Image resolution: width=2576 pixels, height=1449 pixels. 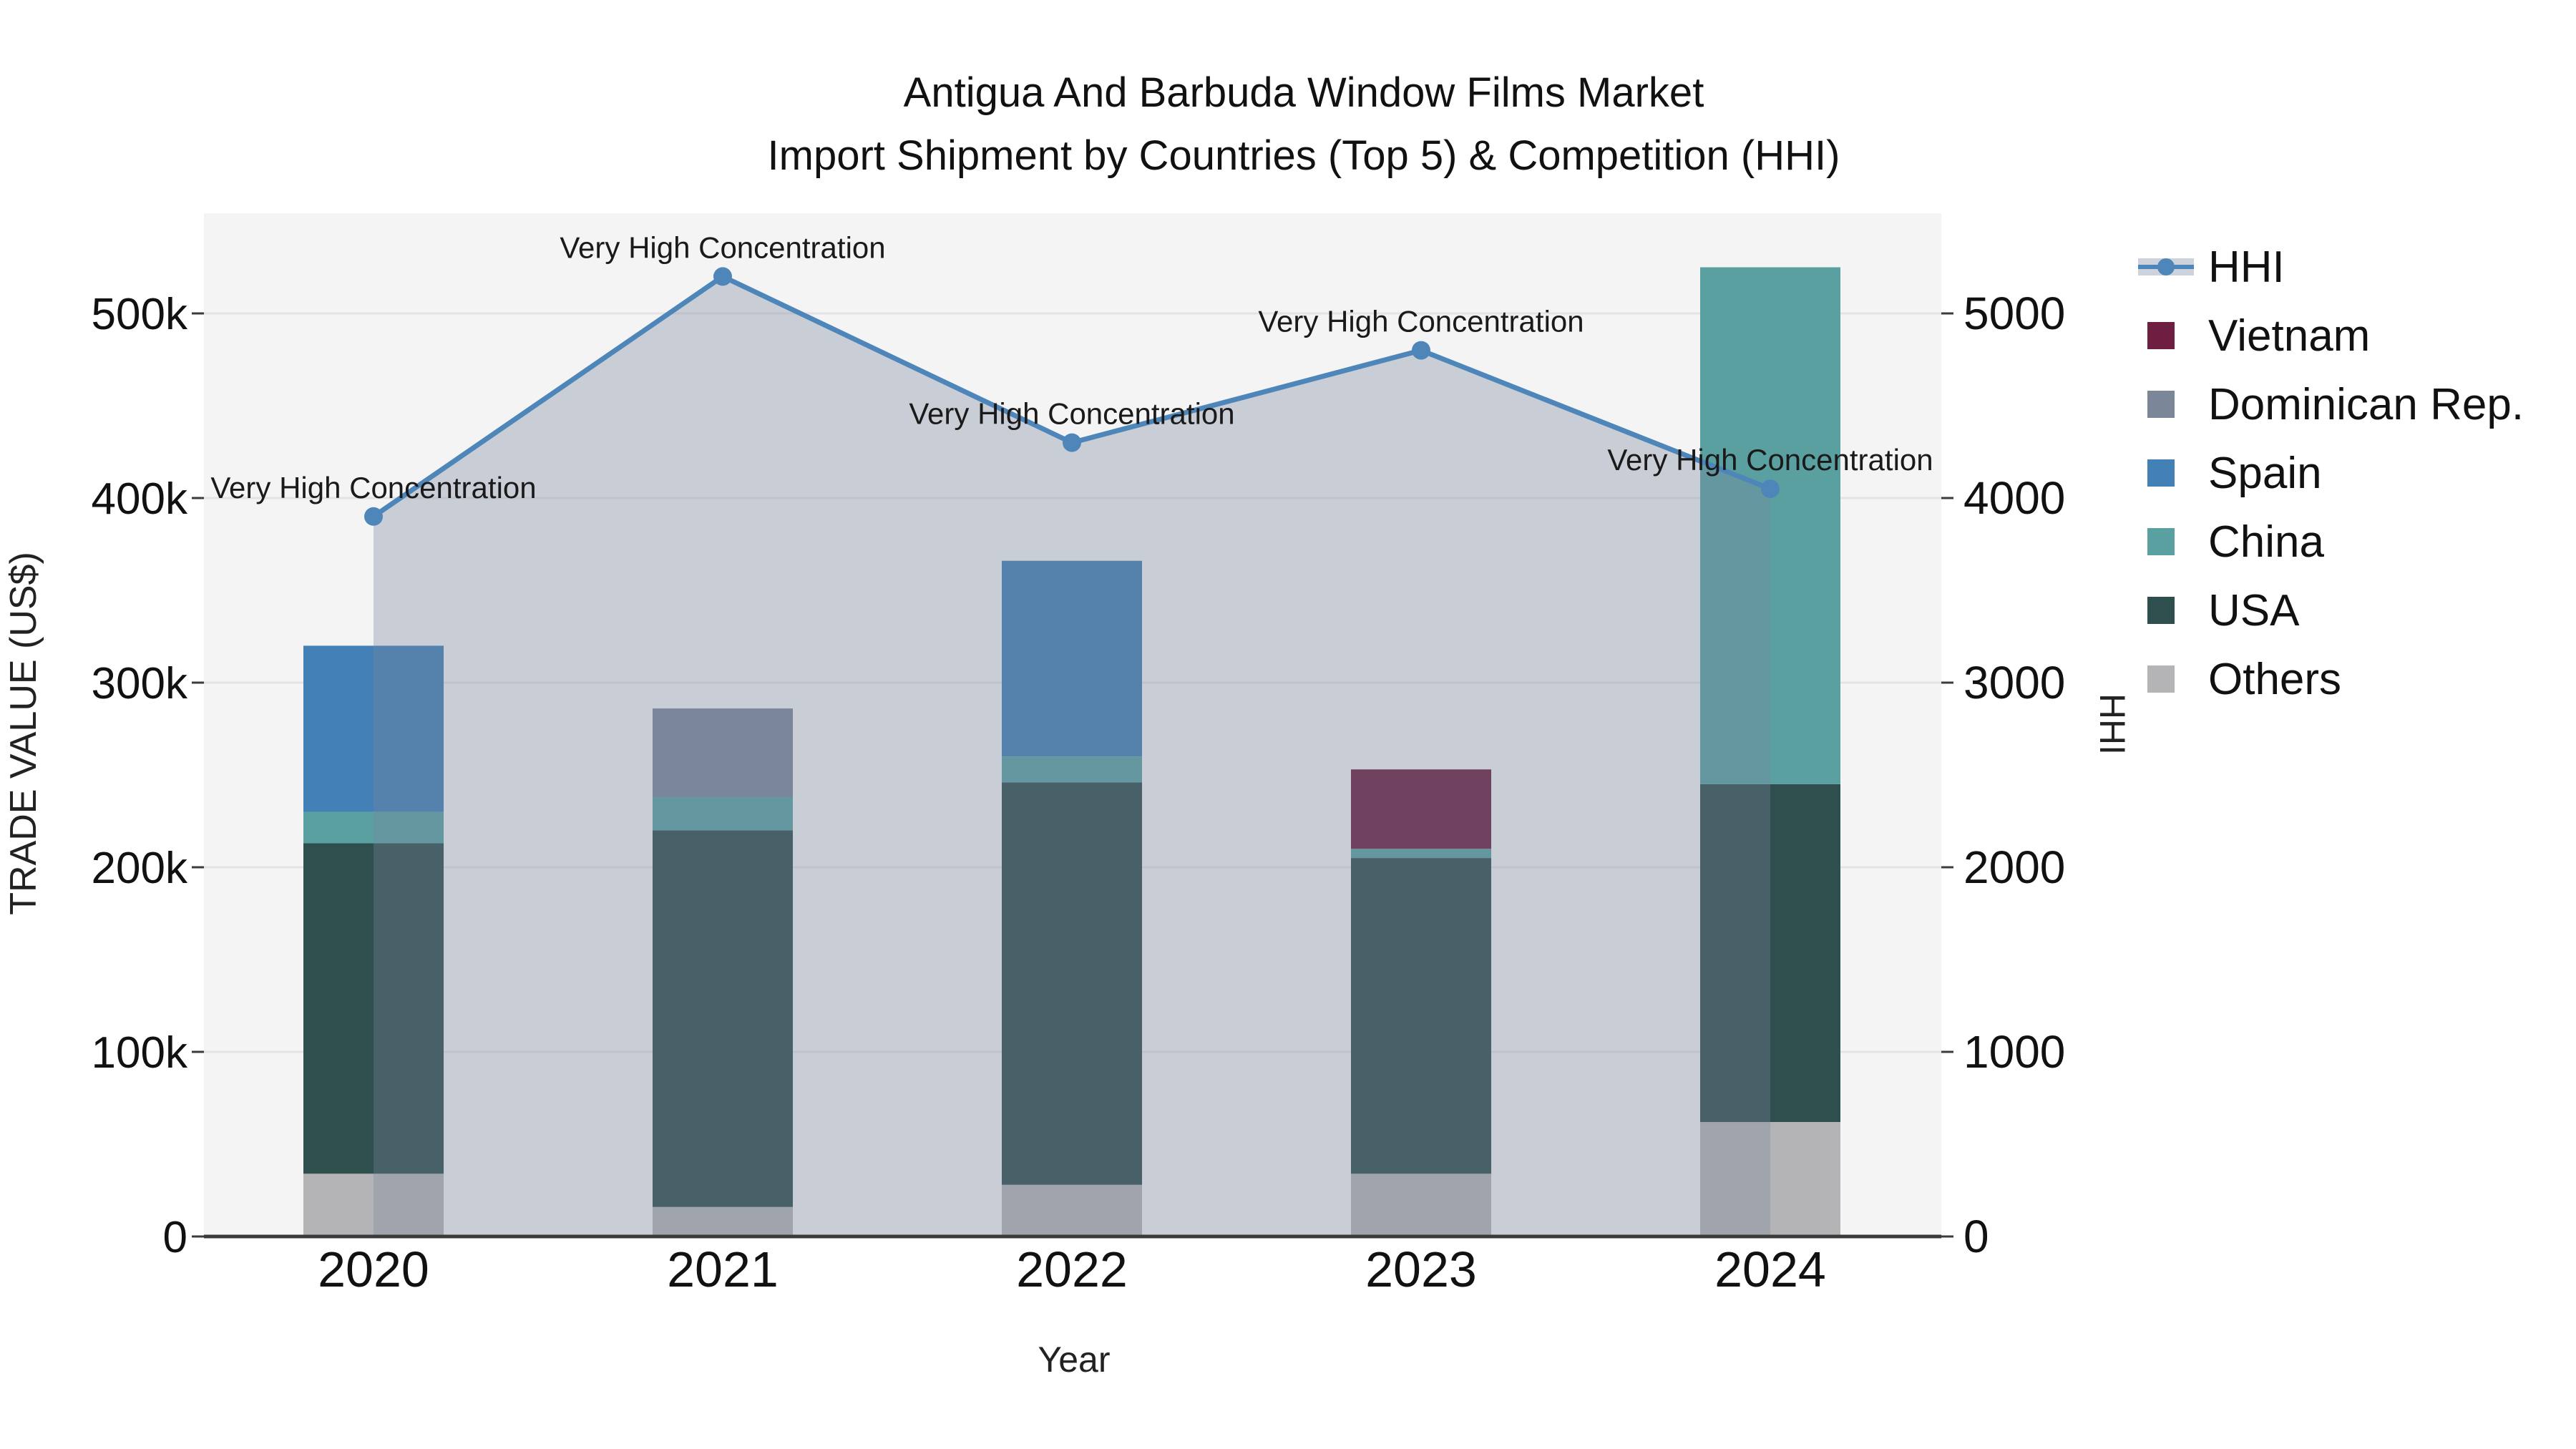 I want to click on hhi-marker-2021, so click(x=722, y=276).